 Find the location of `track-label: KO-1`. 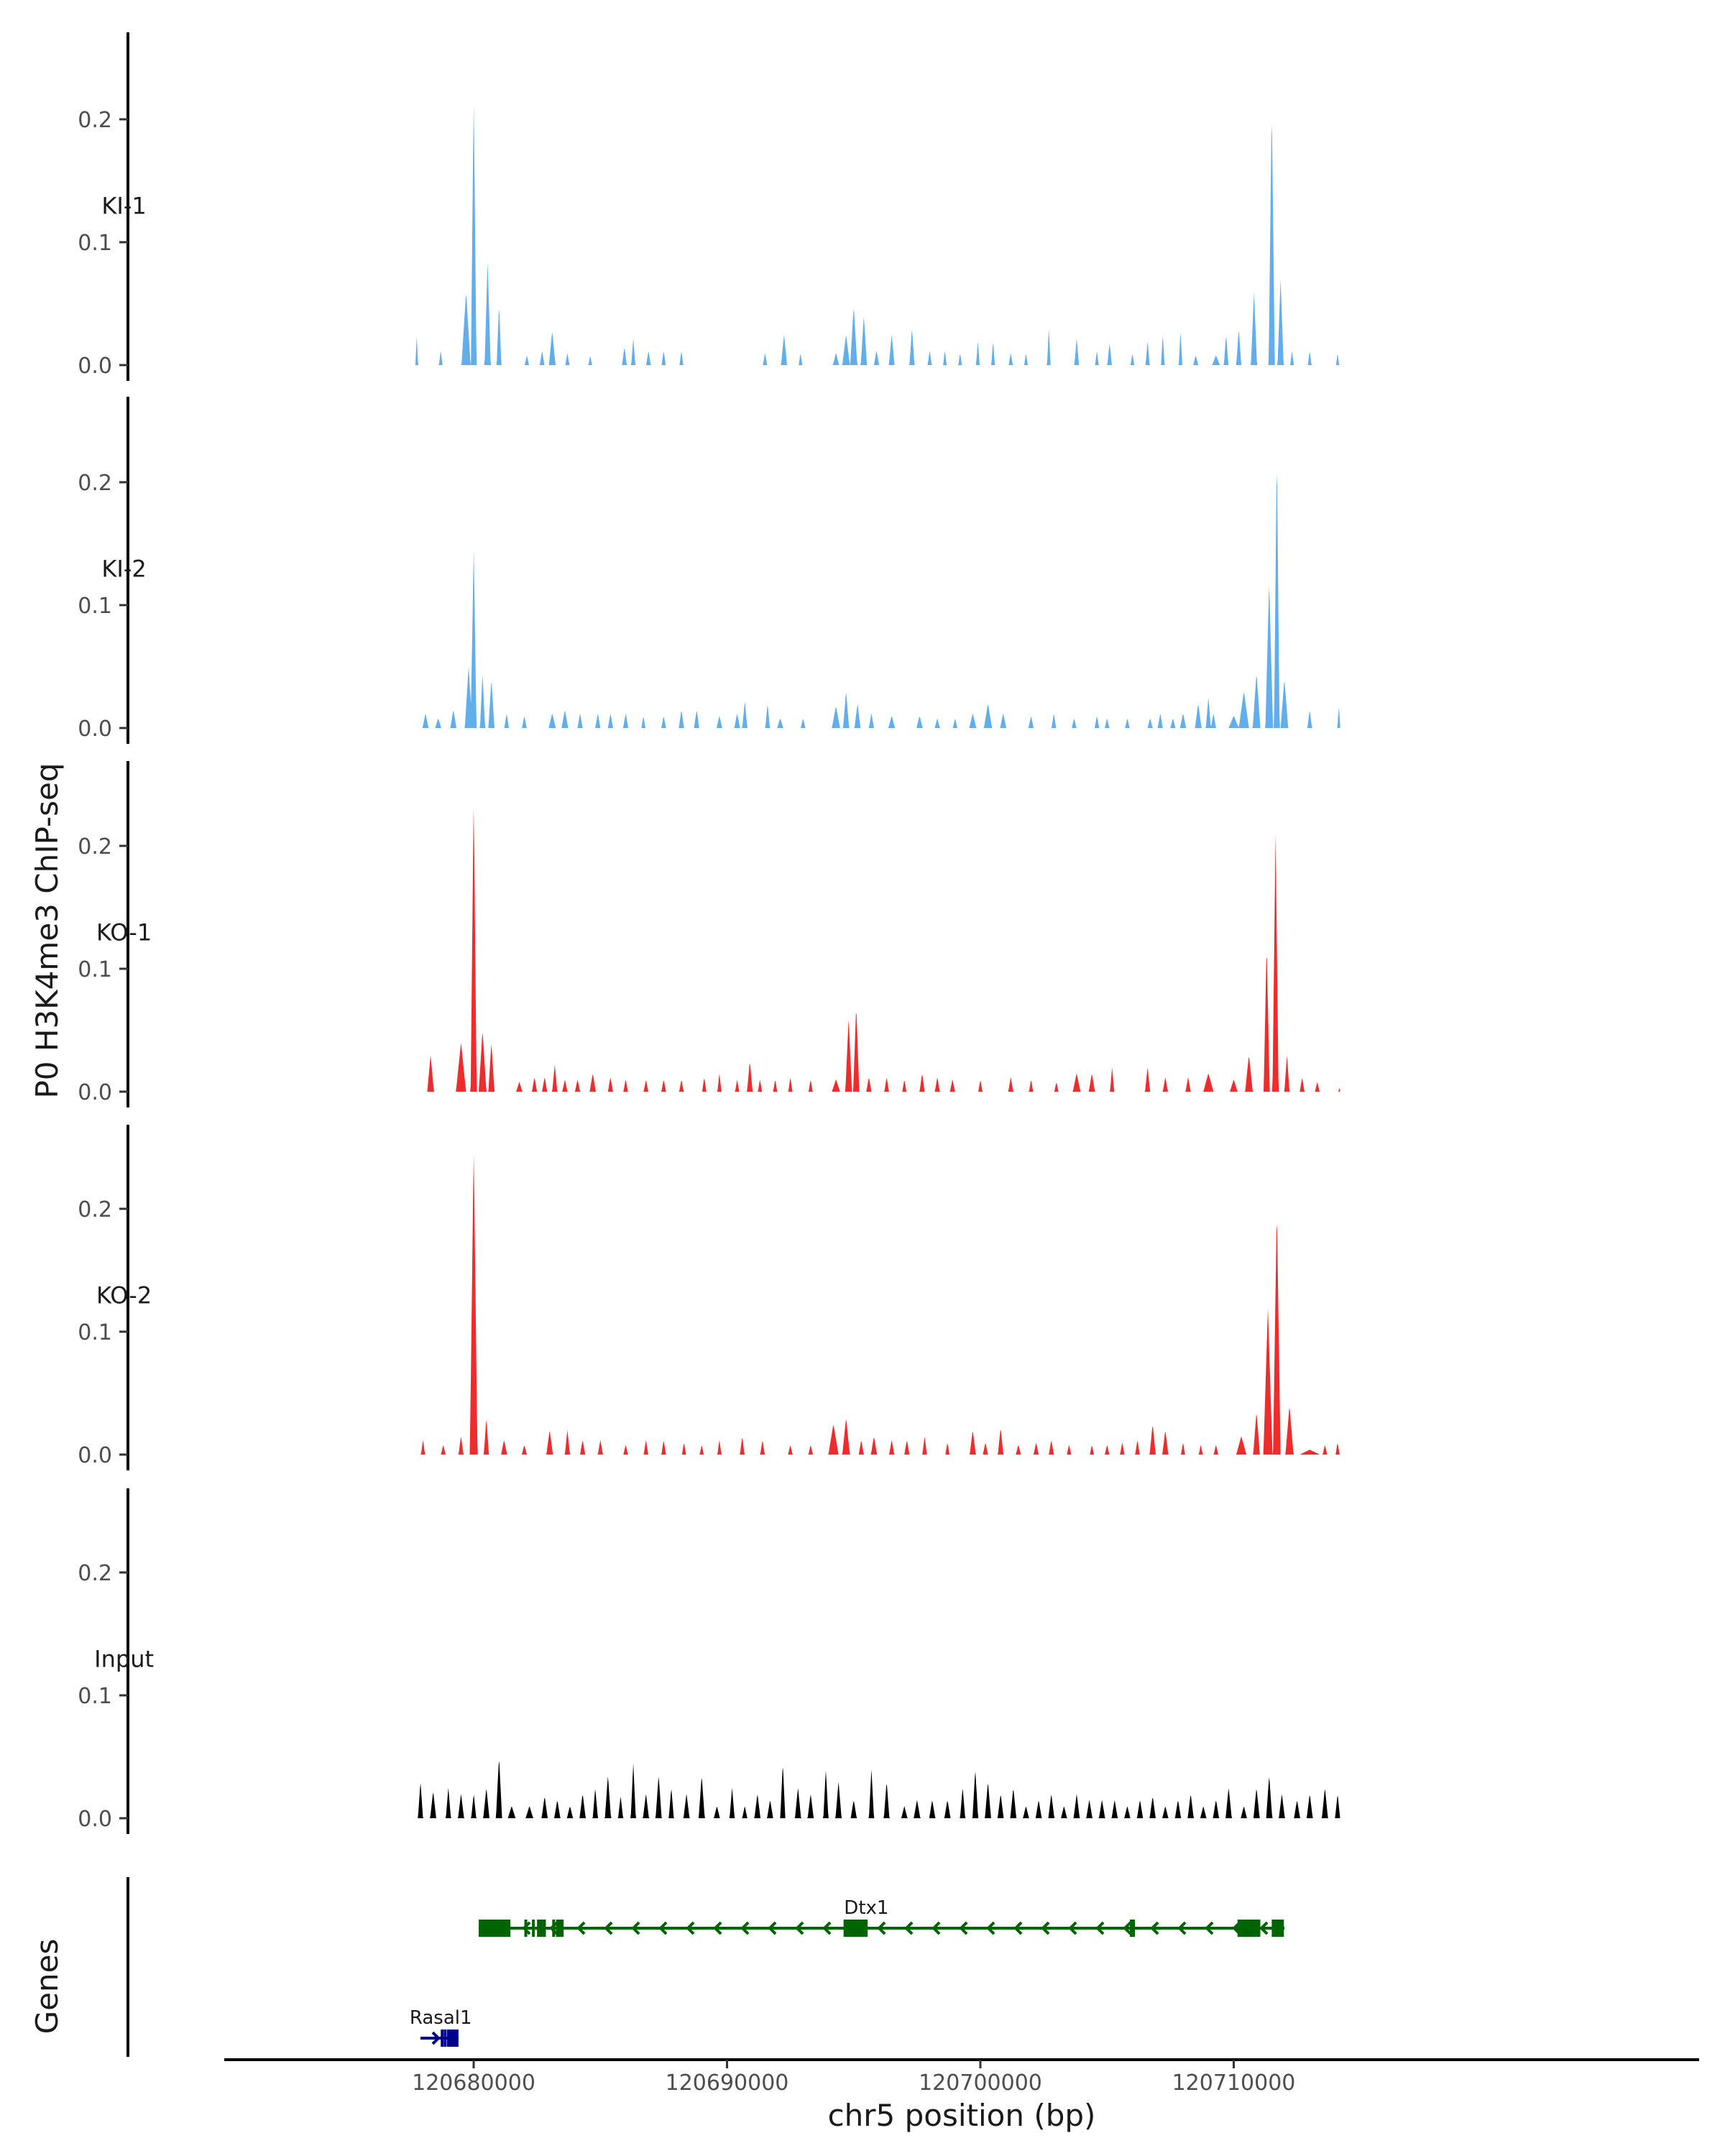

track-label: KO-1 is located at coordinates (124, 932).